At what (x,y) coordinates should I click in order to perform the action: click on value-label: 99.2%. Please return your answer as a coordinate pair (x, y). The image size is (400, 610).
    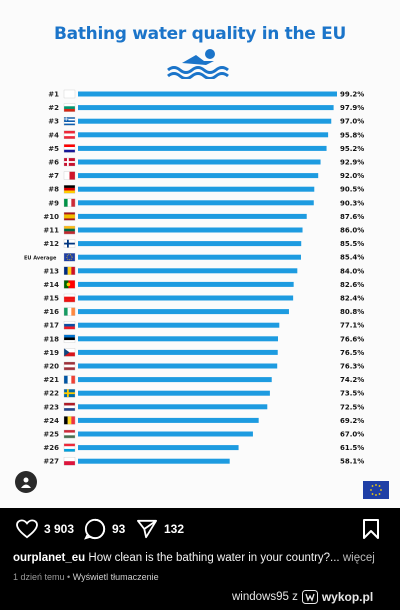
    Looking at the image, I should click on (352, 95).